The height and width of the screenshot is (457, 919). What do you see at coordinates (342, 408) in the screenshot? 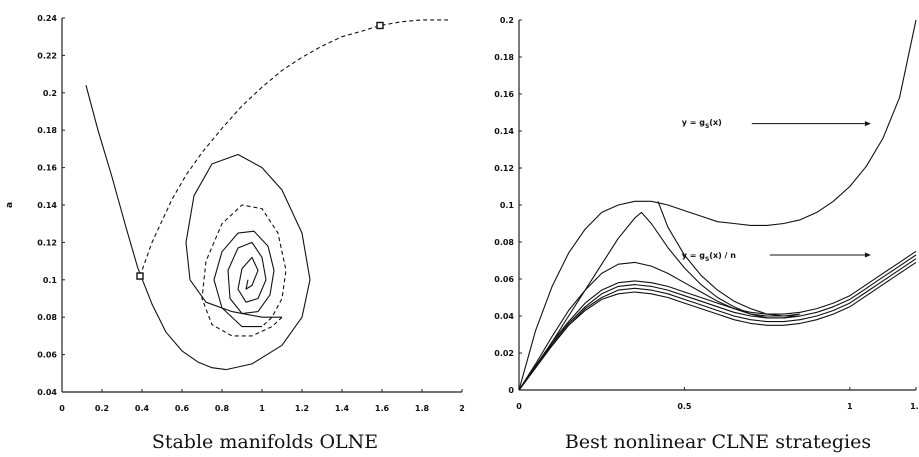
I see `x-tick-label: 1.4` at bounding box center [342, 408].